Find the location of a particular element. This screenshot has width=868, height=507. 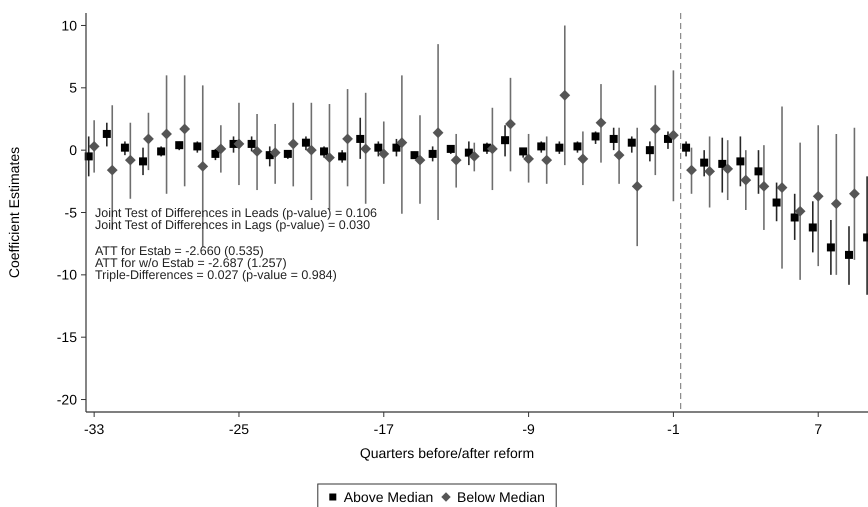

x-tick-label: -9 is located at coordinates (529, 429).